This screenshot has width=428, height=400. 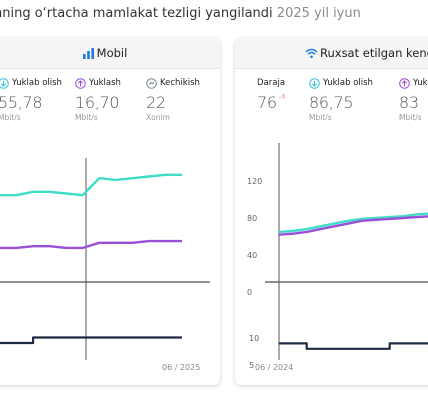 What do you see at coordinates (274, 367) in the screenshot?
I see `fixed-start-date: 06 / 2024` at bounding box center [274, 367].